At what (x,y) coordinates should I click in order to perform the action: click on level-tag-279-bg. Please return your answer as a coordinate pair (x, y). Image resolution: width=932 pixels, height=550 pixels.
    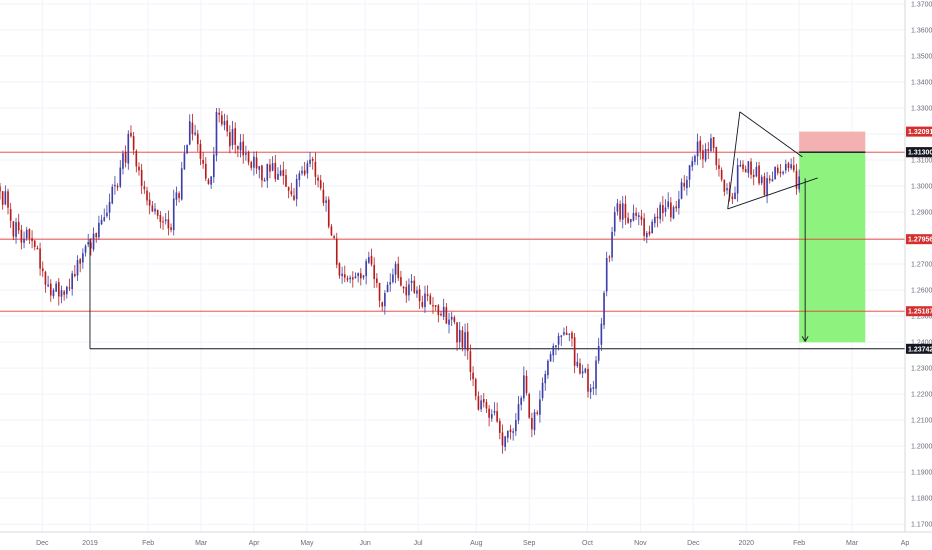
    Looking at the image, I should click on (919, 239).